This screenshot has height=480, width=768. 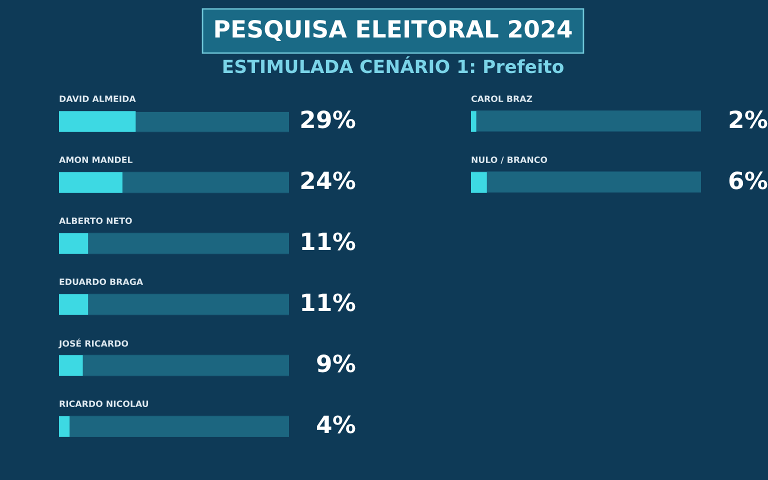 I want to click on text: PESQUISA ELEITORAL 2024, so click(x=393, y=30).